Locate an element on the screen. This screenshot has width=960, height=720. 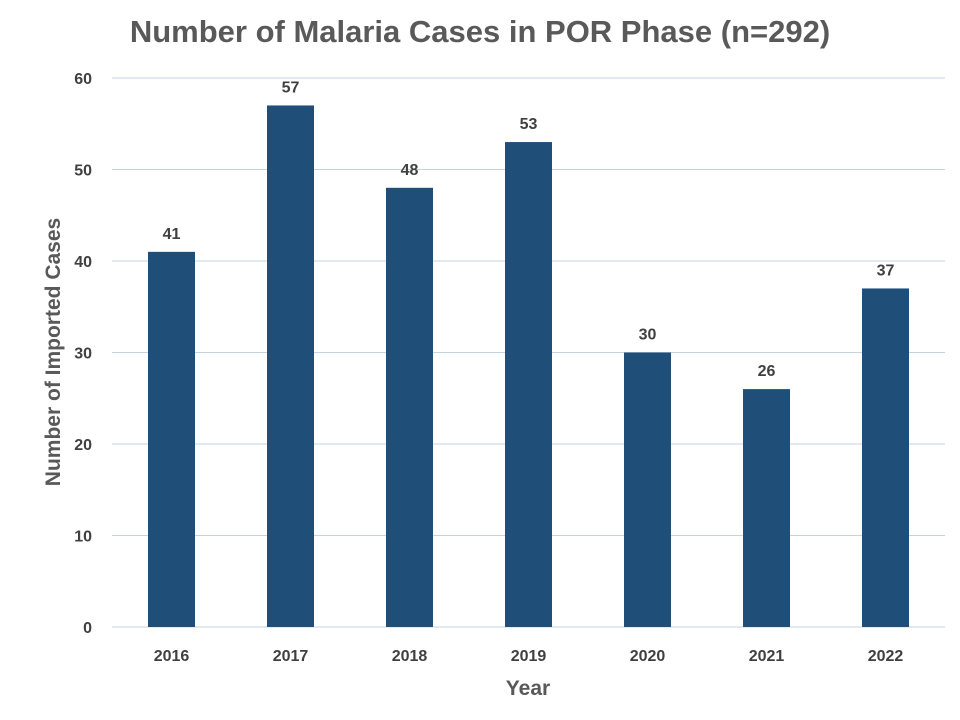
y-tick-label: 30 is located at coordinates (83, 354).